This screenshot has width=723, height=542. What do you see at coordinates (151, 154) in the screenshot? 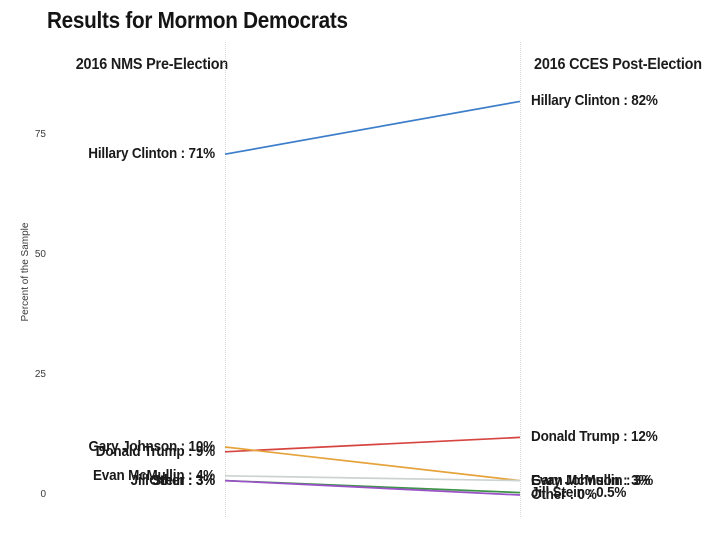
I see `label-pre-hillary-clinton: Hillary Clinton : 71%` at bounding box center [151, 154].